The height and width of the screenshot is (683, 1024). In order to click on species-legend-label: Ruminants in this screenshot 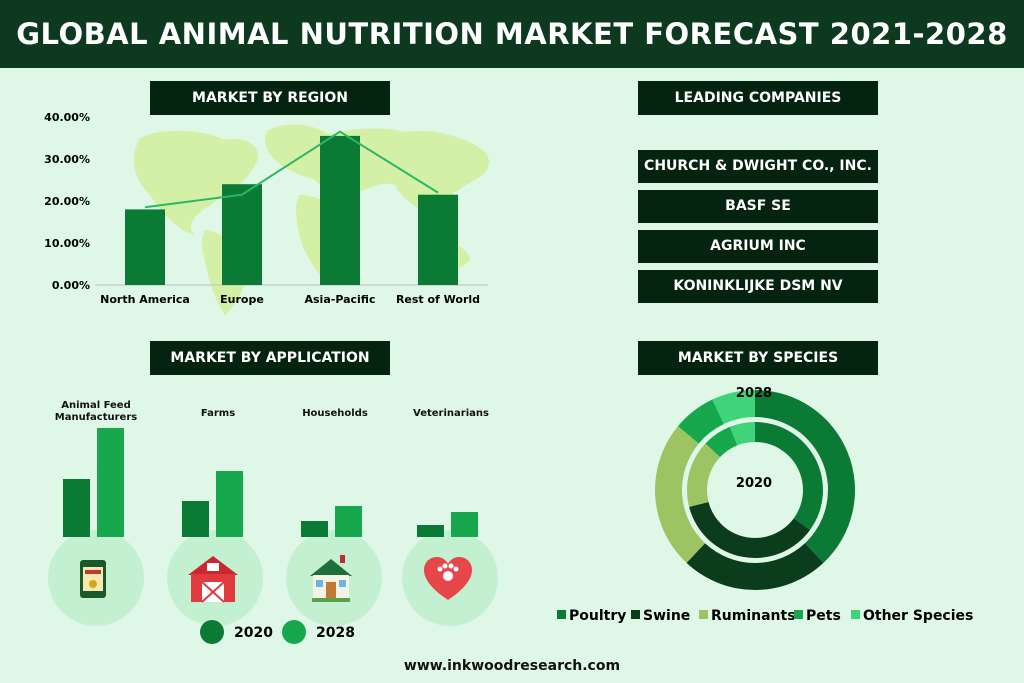, I will do `click(753, 616)`.